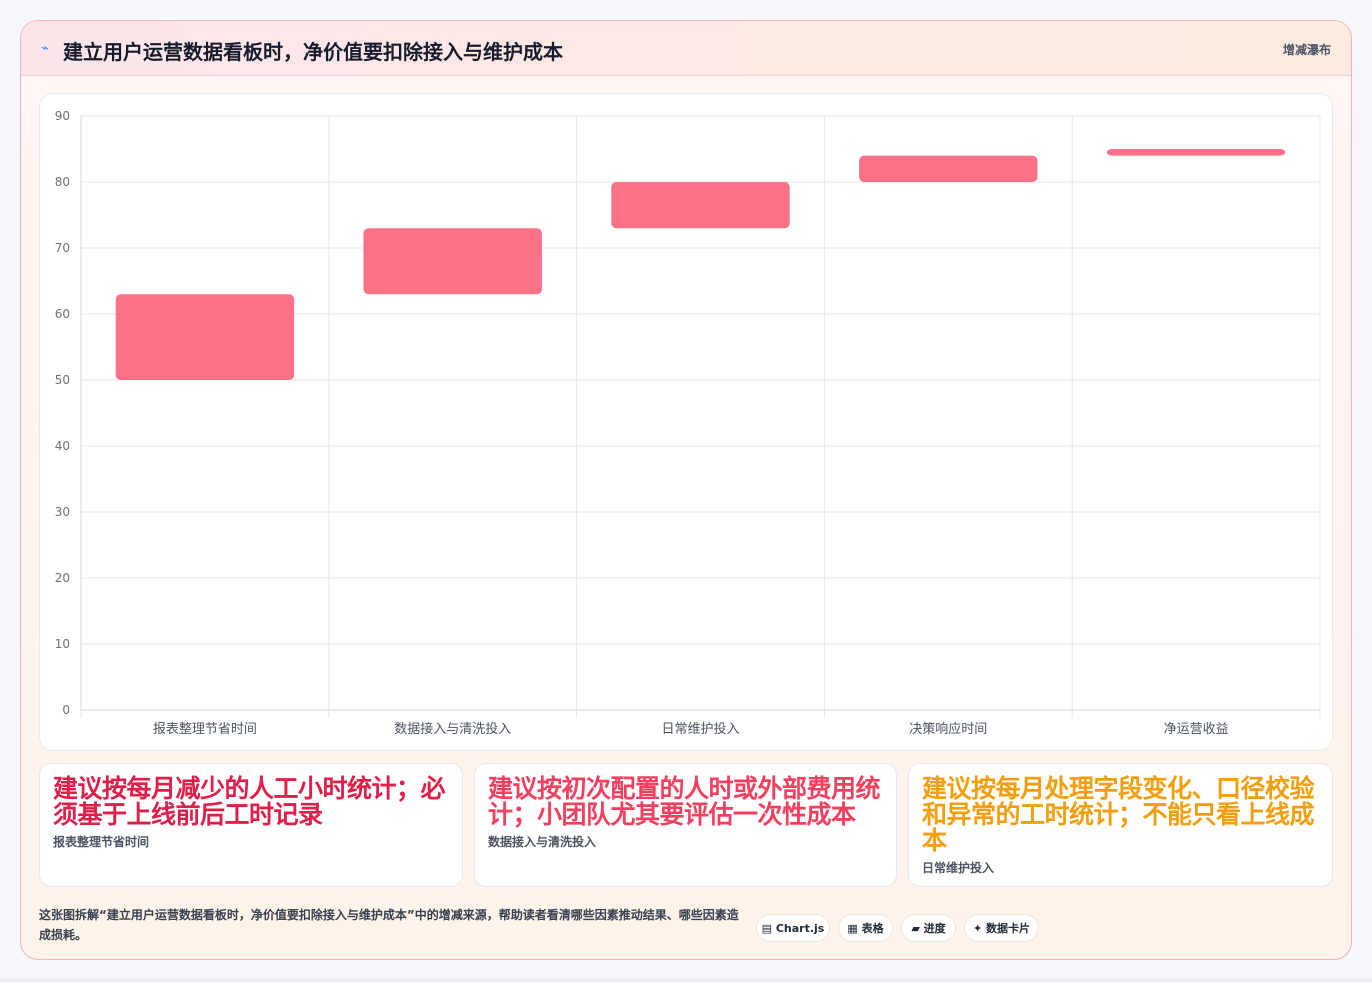 This screenshot has width=1372, height=982. Describe the element at coordinates (66, 710) in the screenshot. I see `y-tick-label-0: 0` at that location.